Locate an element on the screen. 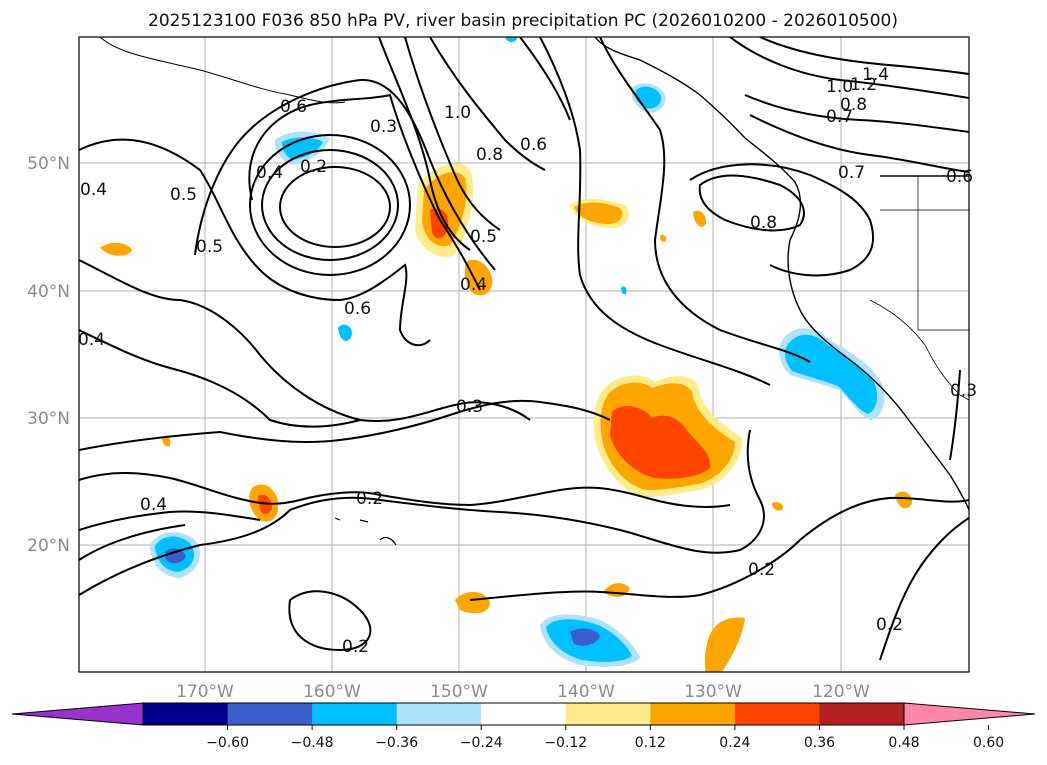 This screenshot has height=765, width=1047. contour-label: 0.3 is located at coordinates (469, 407).